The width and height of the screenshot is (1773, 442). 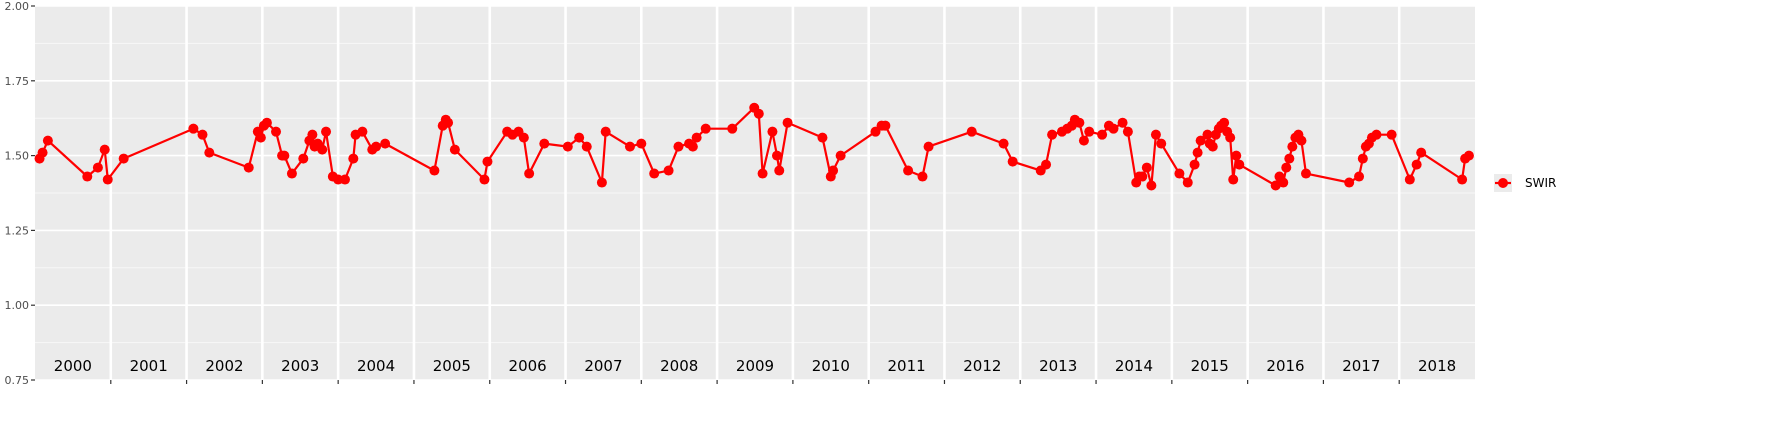 What do you see at coordinates (1285, 366) in the screenshot?
I see `year-label: 2016` at bounding box center [1285, 366].